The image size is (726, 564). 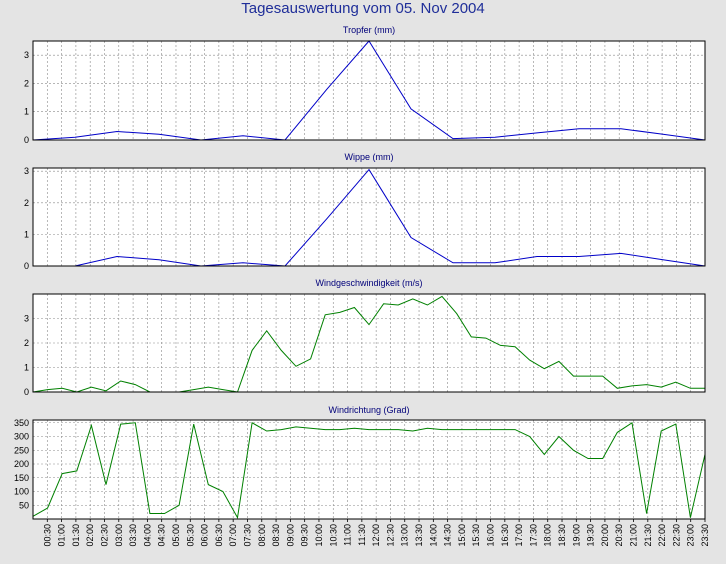 What do you see at coordinates (548, 535) in the screenshot?
I see `x-tick-label: 18:00` at bounding box center [548, 535].